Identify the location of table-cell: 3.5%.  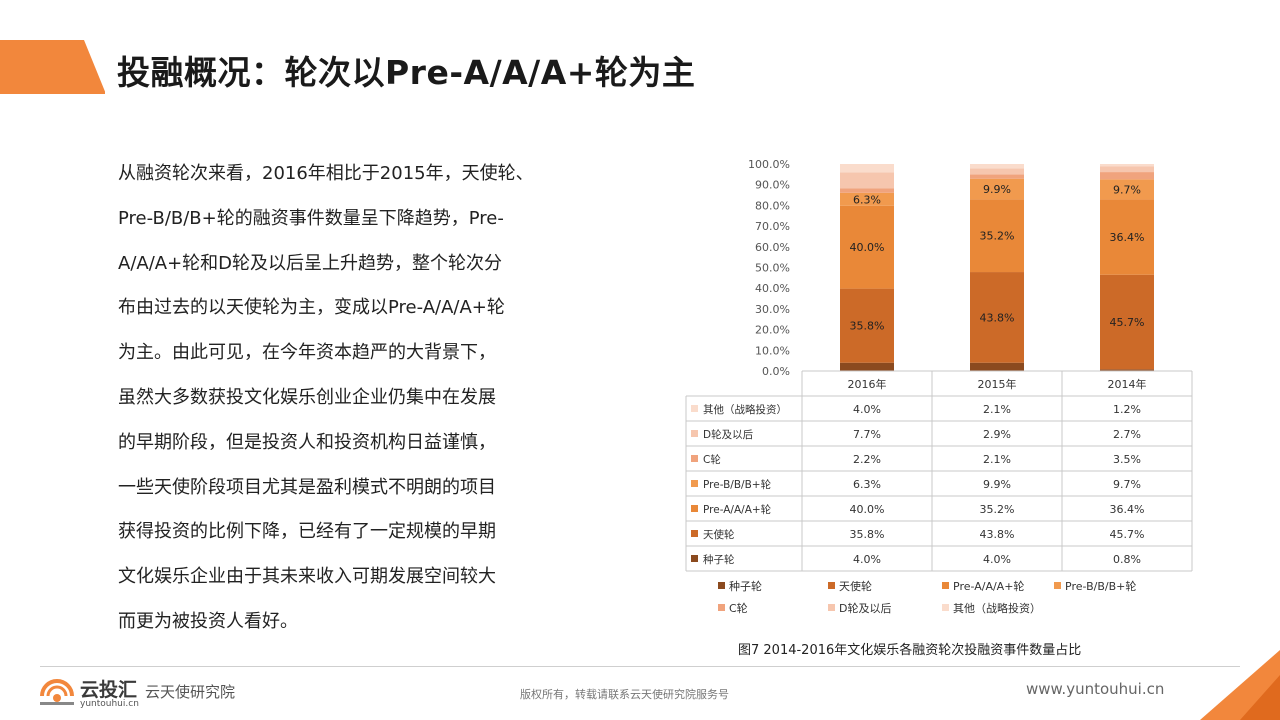
(1127, 459).